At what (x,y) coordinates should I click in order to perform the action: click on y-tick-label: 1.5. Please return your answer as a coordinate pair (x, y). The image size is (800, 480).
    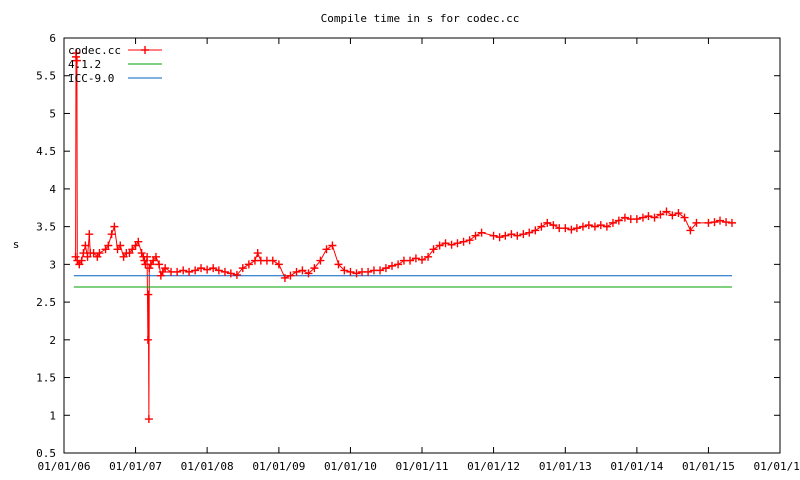
    Looking at the image, I should click on (46, 378).